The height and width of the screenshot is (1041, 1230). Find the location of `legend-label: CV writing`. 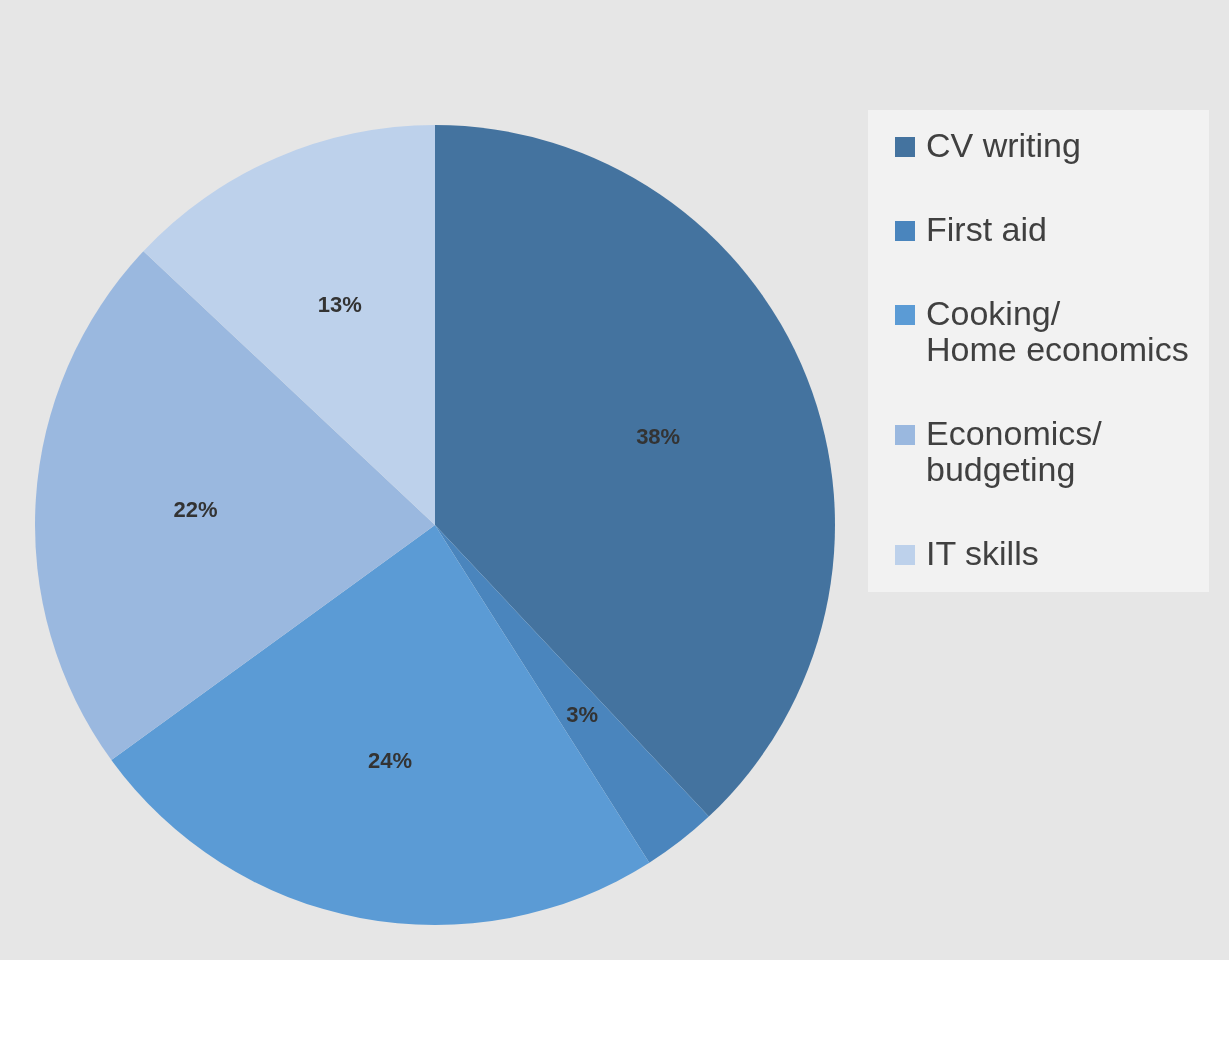

legend-label: CV writing is located at coordinates (1003, 145).